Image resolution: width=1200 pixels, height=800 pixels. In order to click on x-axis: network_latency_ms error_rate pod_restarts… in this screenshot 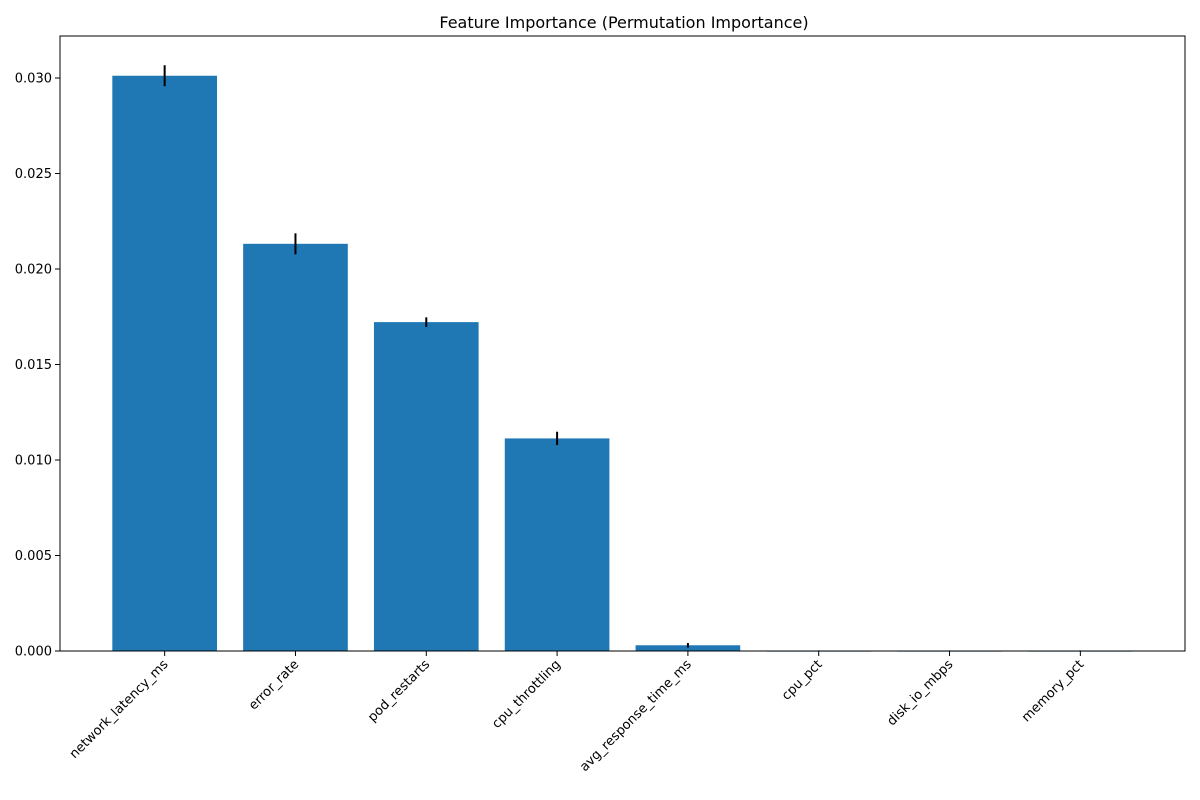, I will do `click(577, 713)`.